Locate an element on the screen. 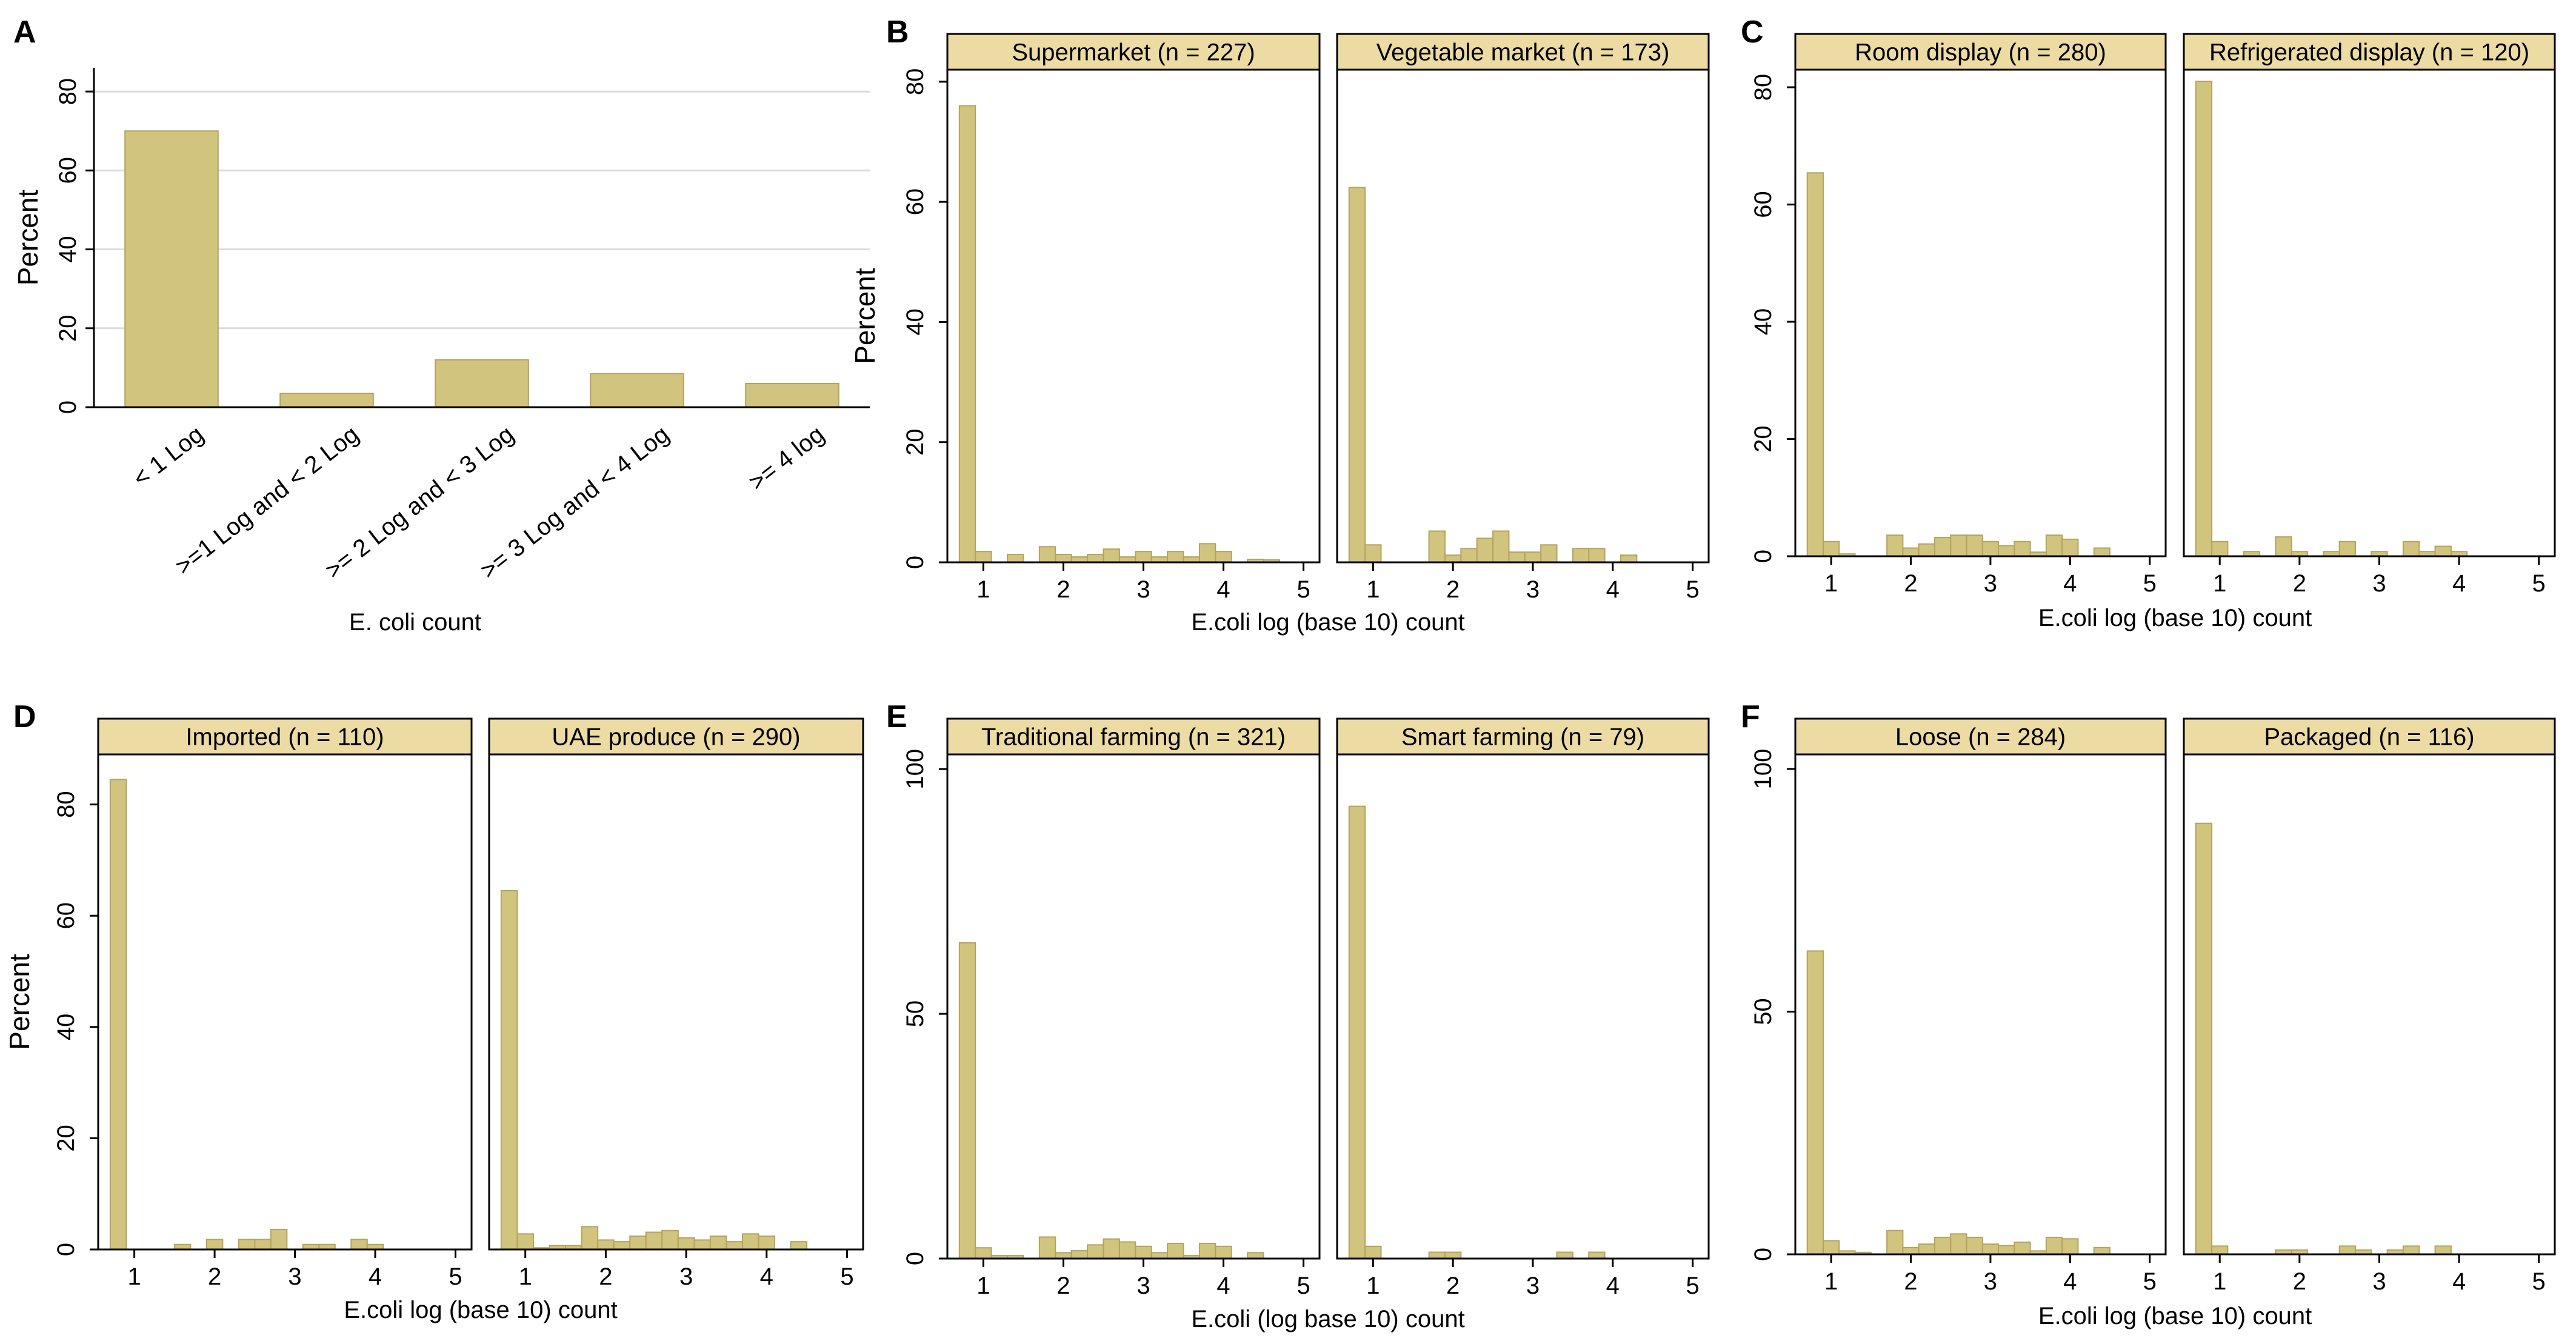 The image size is (2576, 1344). subplot: Traditional farming (n = 321) 1 2 3 4 5 is located at coordinates (1133, 1008).